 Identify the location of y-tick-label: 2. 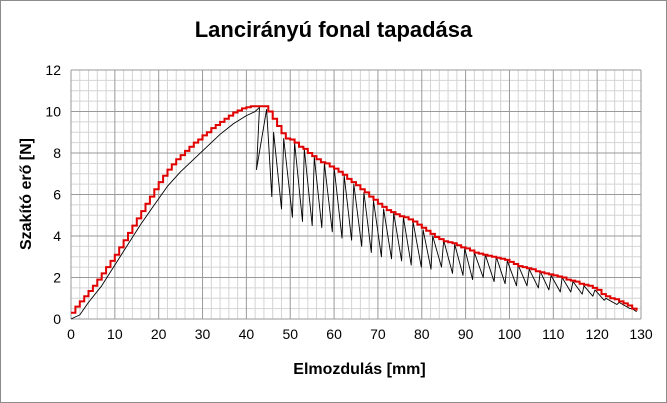
(57, 278).